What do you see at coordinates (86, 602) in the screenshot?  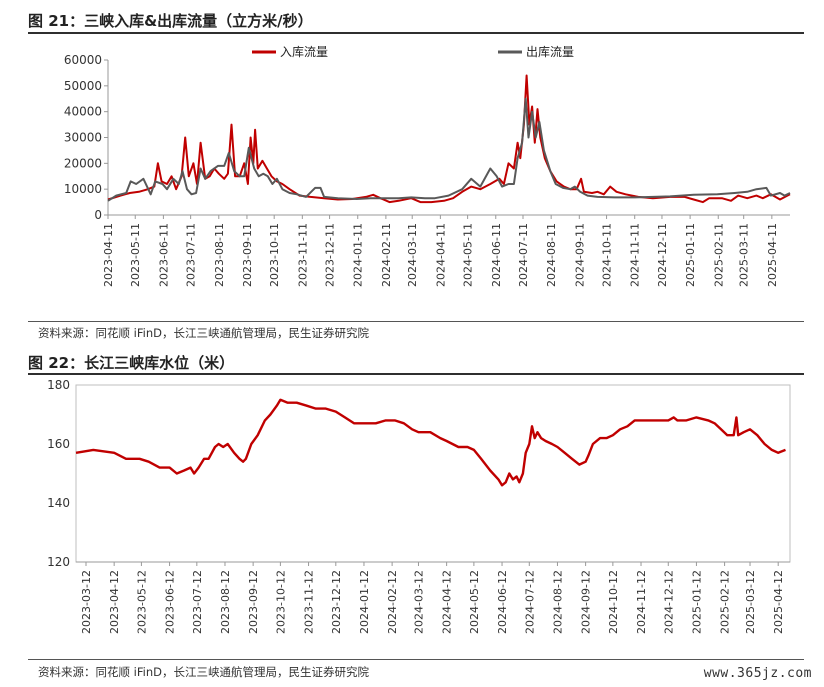 I see `x-tick-label: 2023-03-12` at bounding box center [86, 602].